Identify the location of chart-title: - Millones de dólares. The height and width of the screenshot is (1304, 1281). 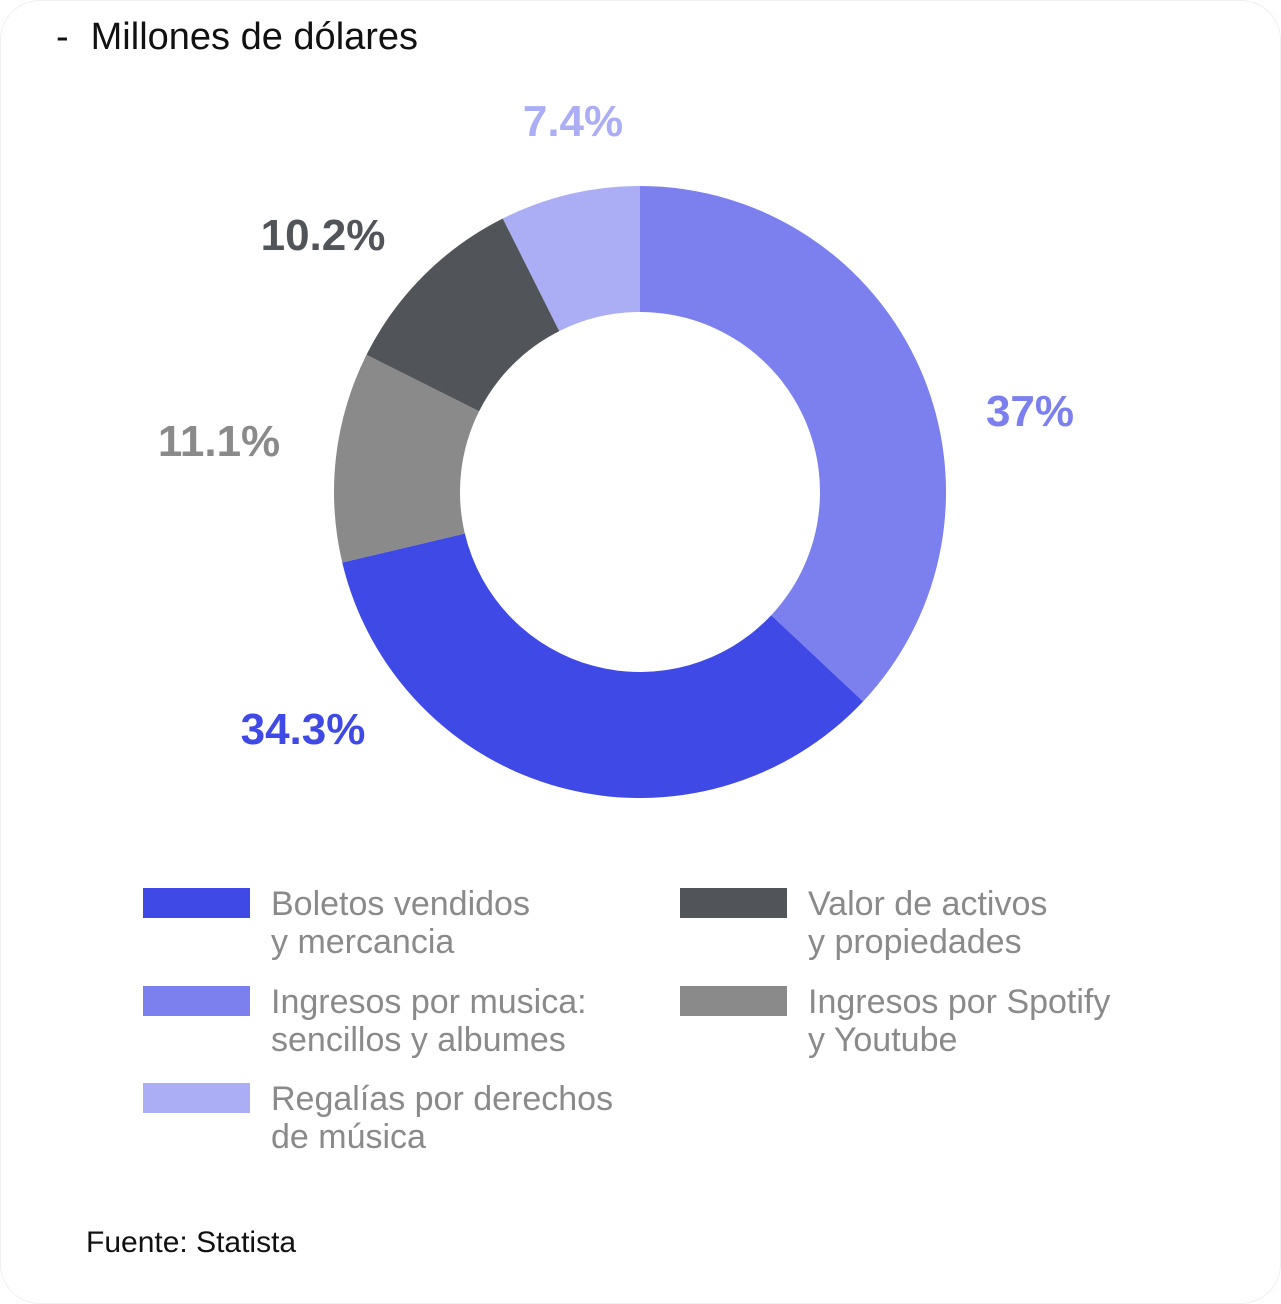
(237, 37).